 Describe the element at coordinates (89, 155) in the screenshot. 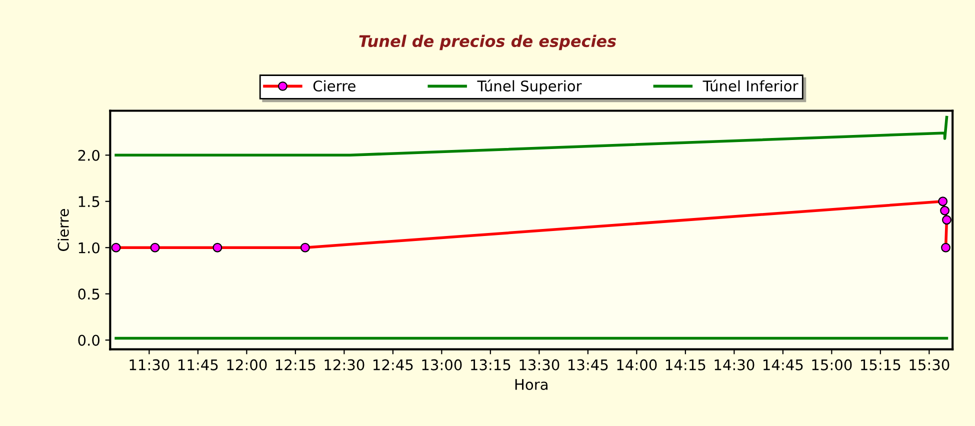

I see `y-tick-label: 2.0` at that location.